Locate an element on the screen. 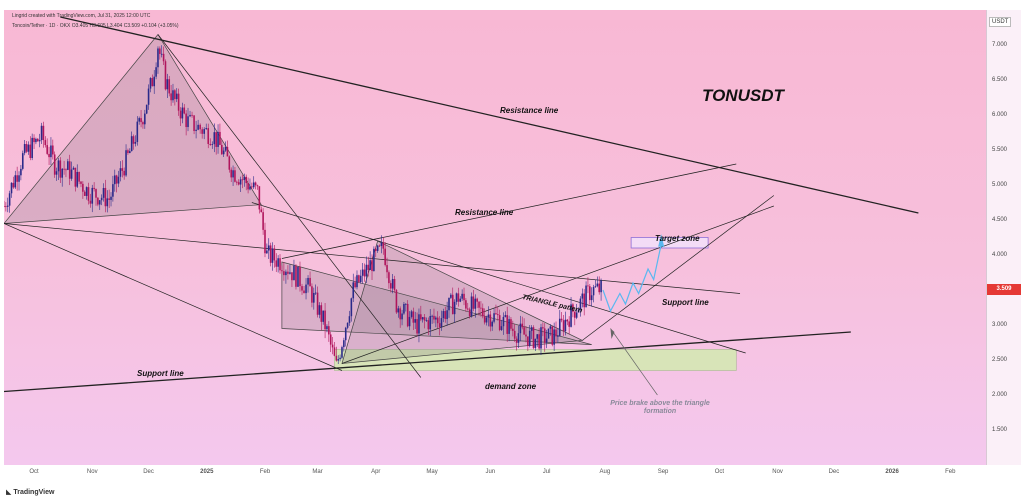 The image size is (1024, 502). currency-label: USDT is located at coordinates (1000, 22).